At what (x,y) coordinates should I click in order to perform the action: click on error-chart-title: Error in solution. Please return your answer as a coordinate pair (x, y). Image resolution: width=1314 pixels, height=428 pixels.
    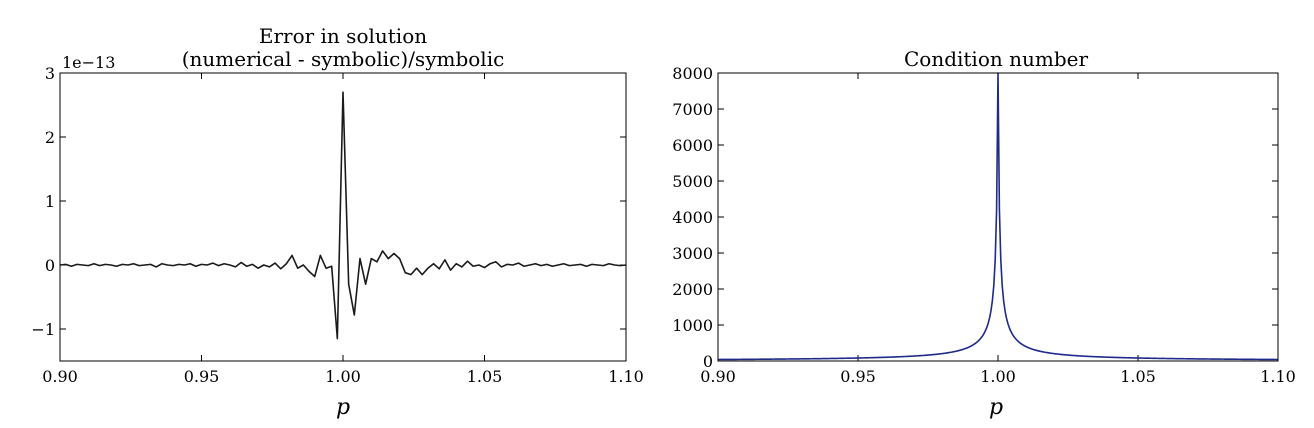
    Looking at the image, I should click on (343, 36).